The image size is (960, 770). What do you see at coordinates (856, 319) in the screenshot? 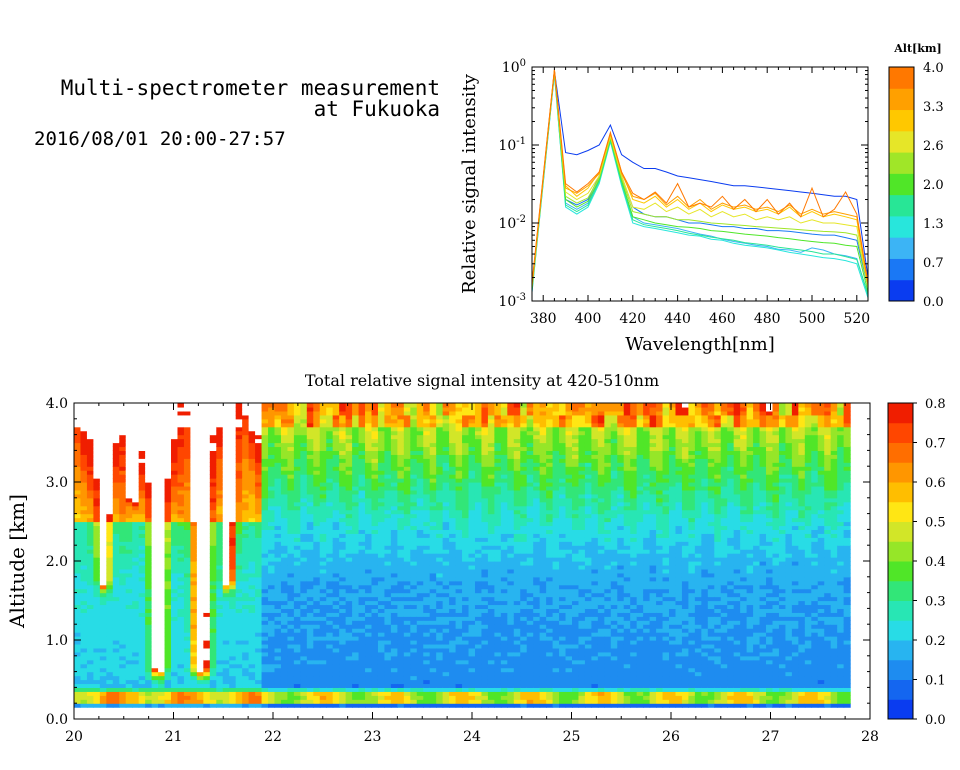
I see `spectrum-x-tick-label: 520` at bounding box center [856, 319].